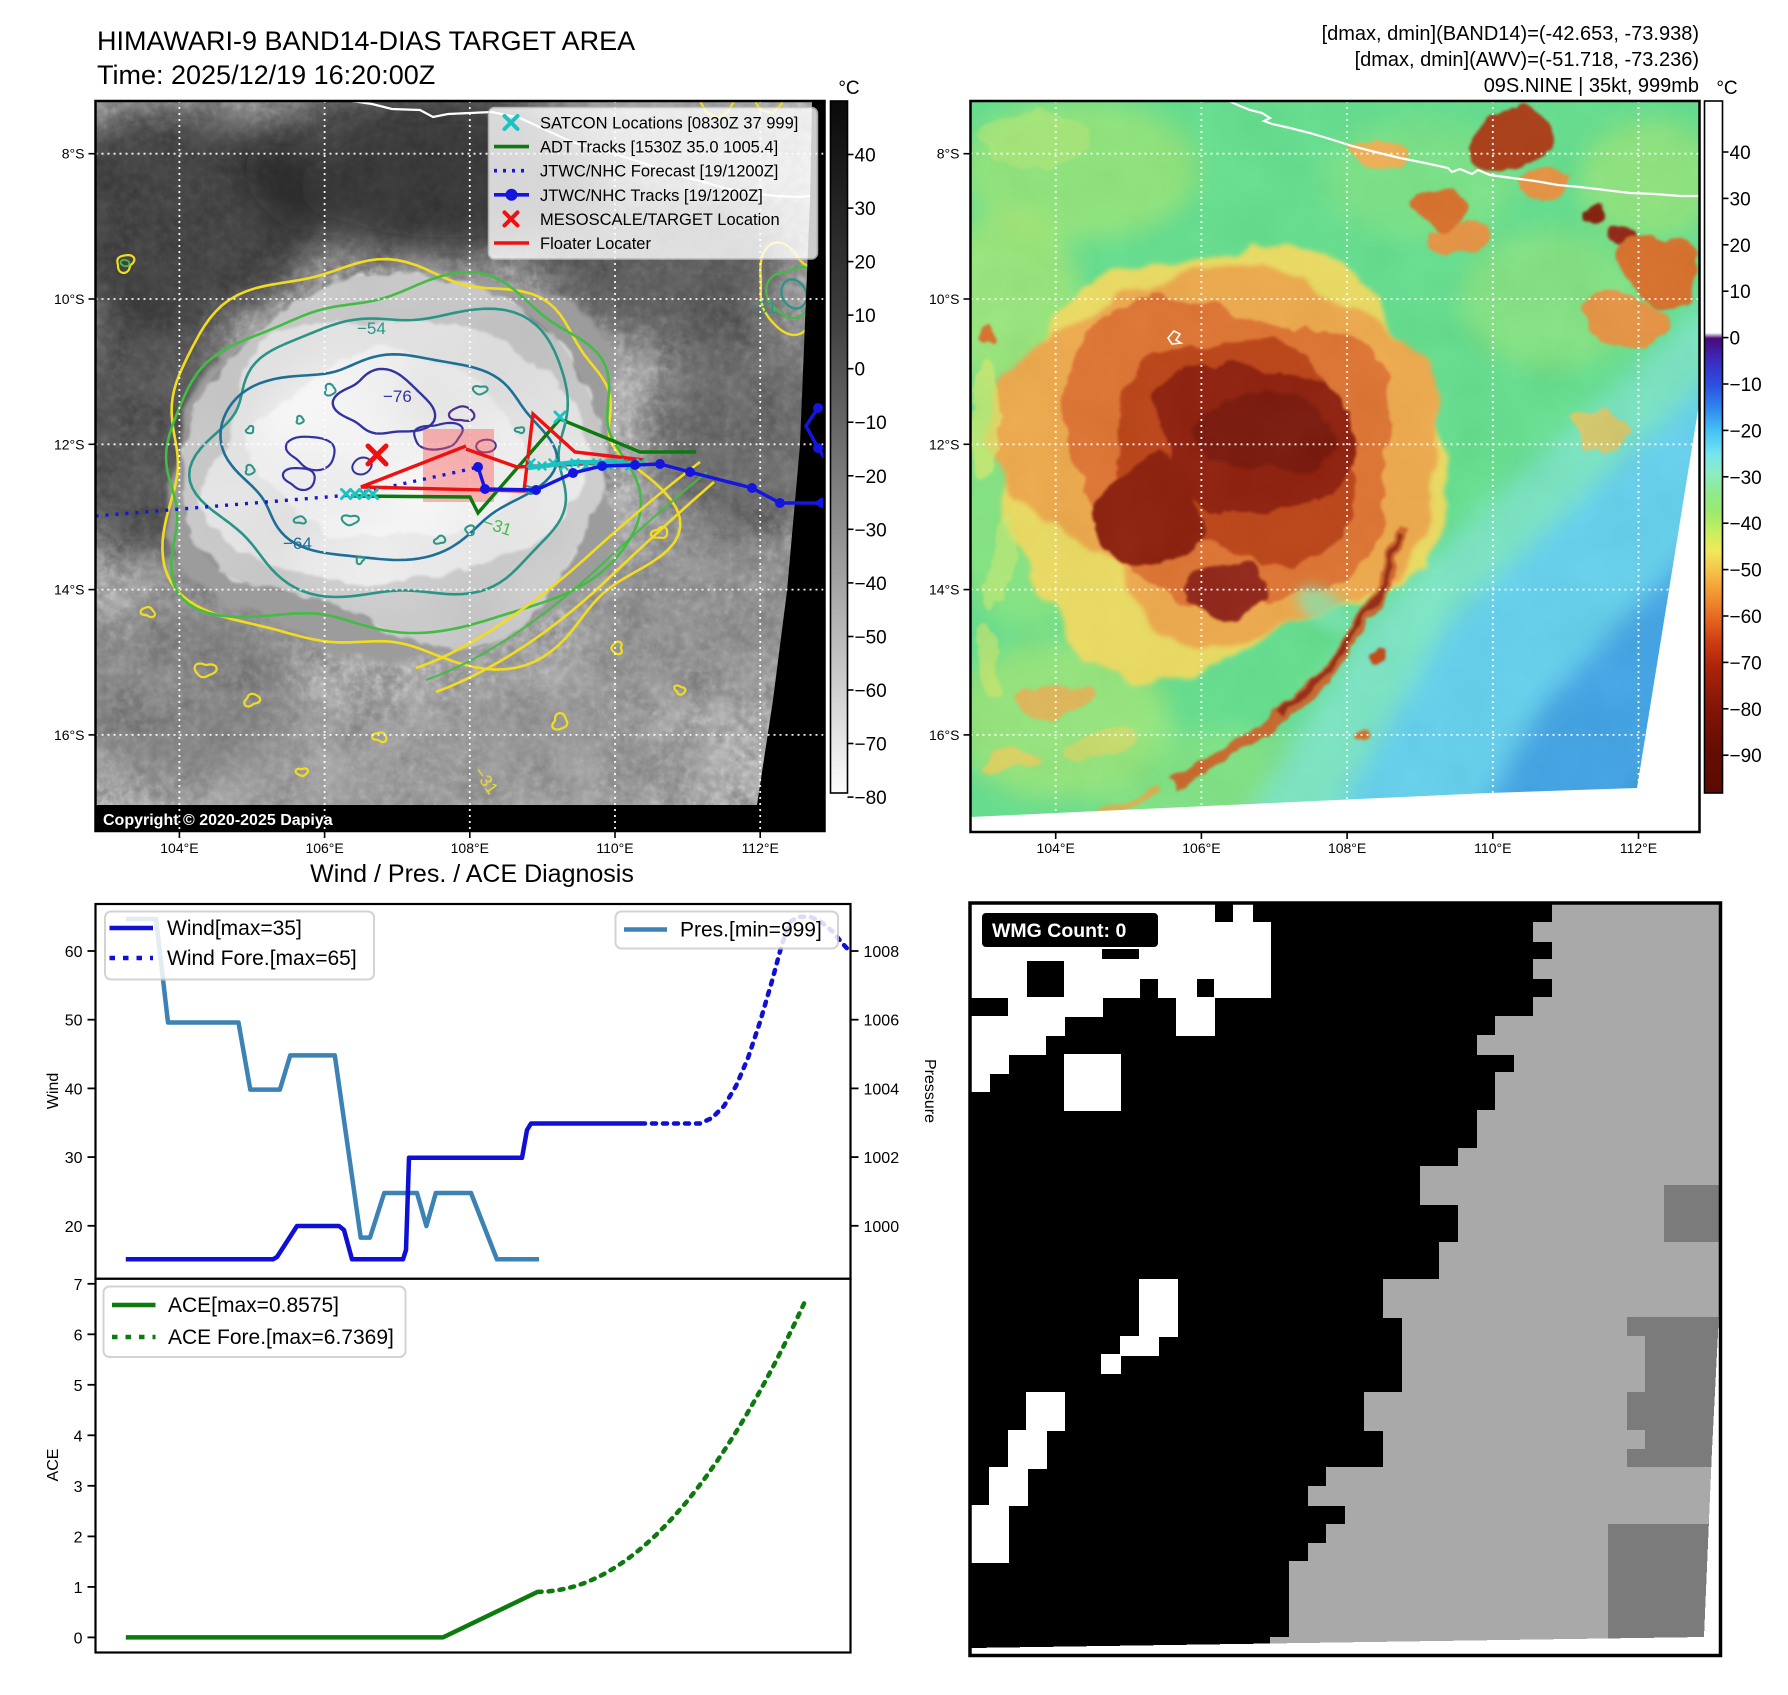 This screenshot has height=1695, width=1788. Describe the element at coordinates (53, 1091) in the screenshot. I see `svg-text: Wind` at that location.